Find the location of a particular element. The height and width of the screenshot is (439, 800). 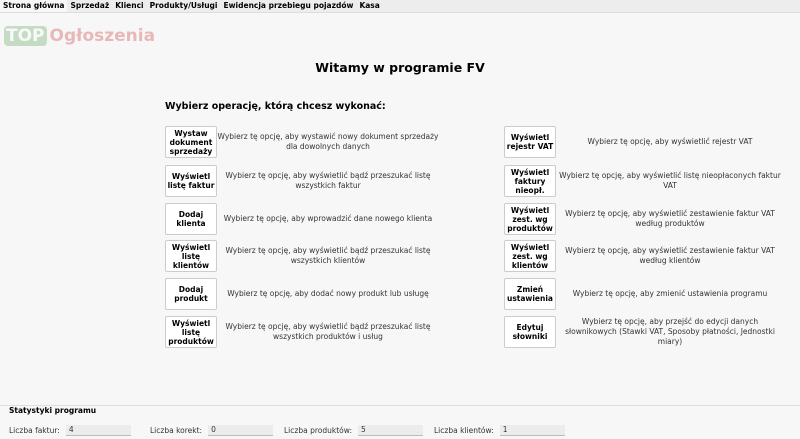

stats-title: Statystyki programu is located at coordinates (53, 410).